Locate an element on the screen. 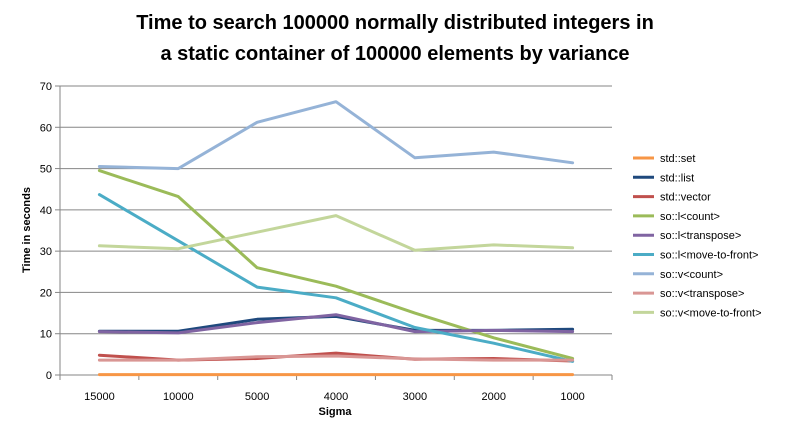  y-tick-label: 20 is located at coordinates (46, 293).